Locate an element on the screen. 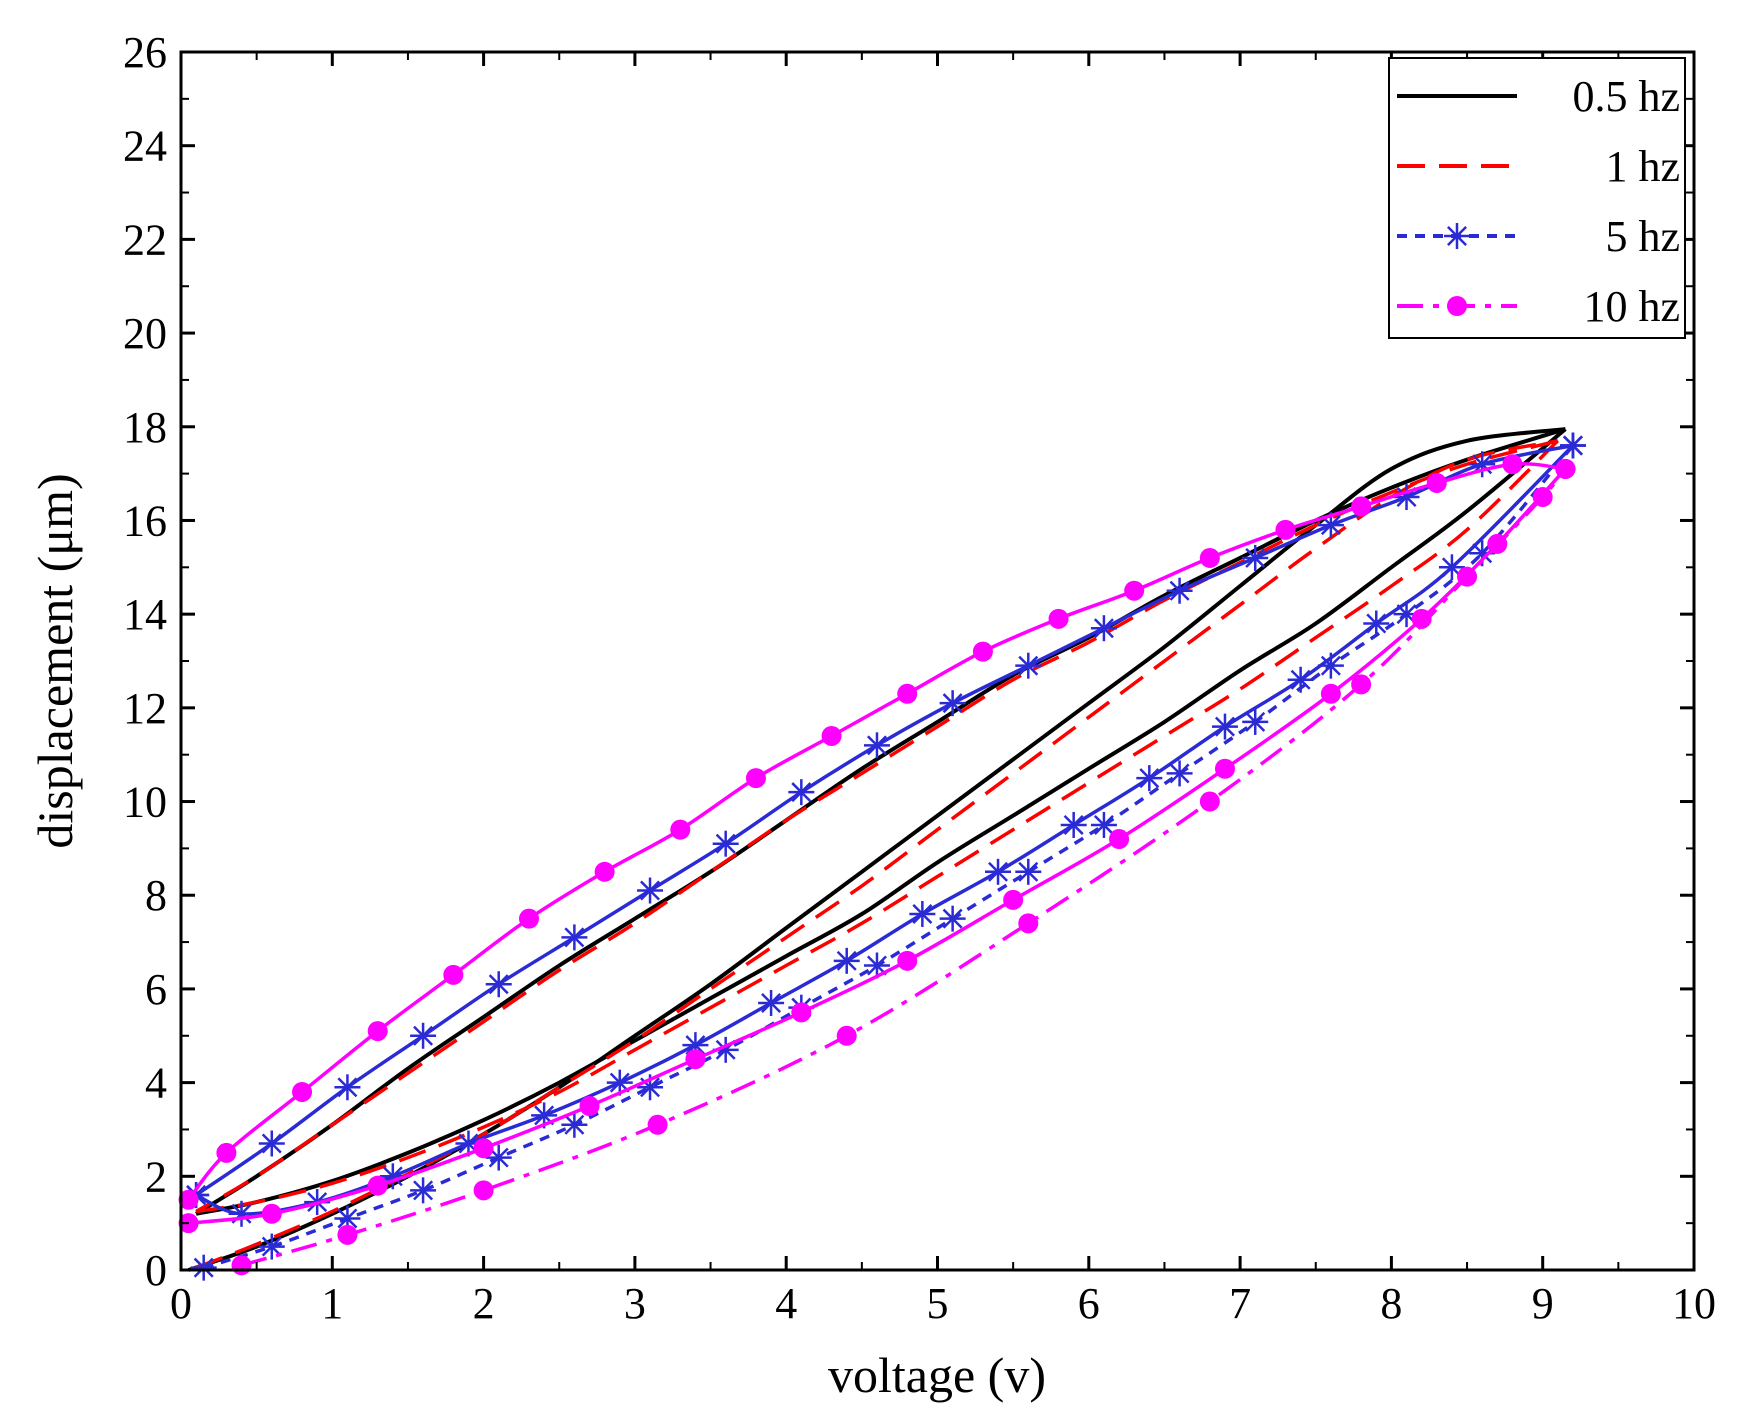  x-tick-label: 8 is located at coordinates (1391, 1303).